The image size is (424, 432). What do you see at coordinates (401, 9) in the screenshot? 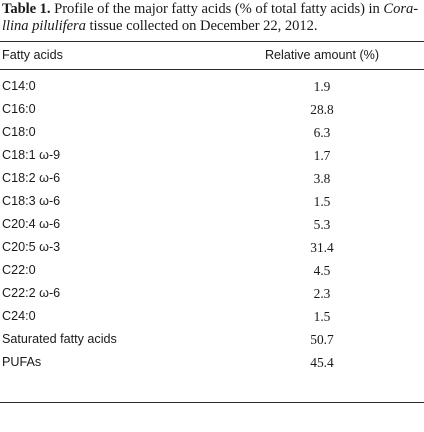
I see `species-name-part1: Cora-` at bounding box center [401, 9].